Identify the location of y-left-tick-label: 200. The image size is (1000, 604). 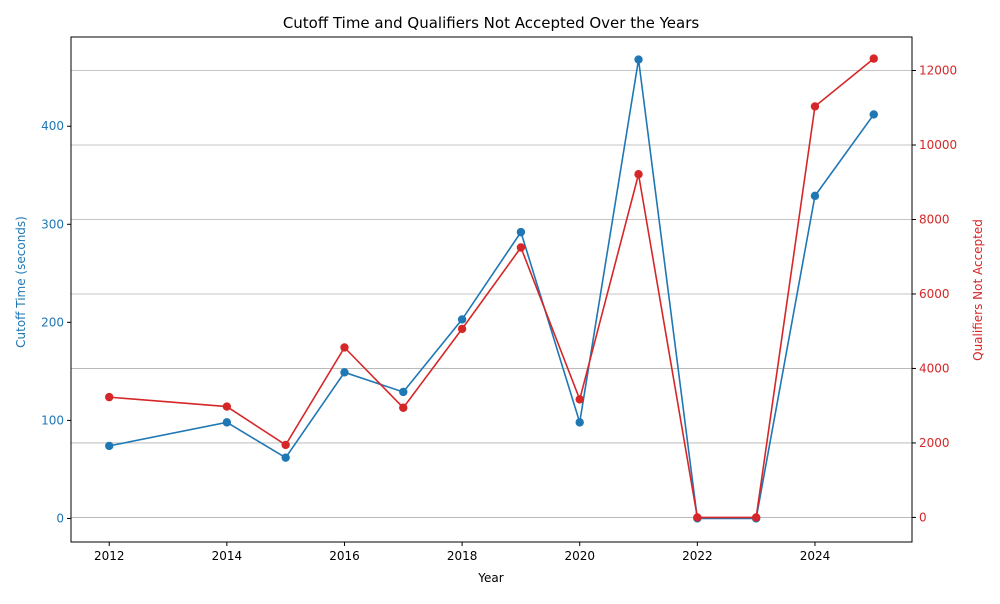
(52, 322).